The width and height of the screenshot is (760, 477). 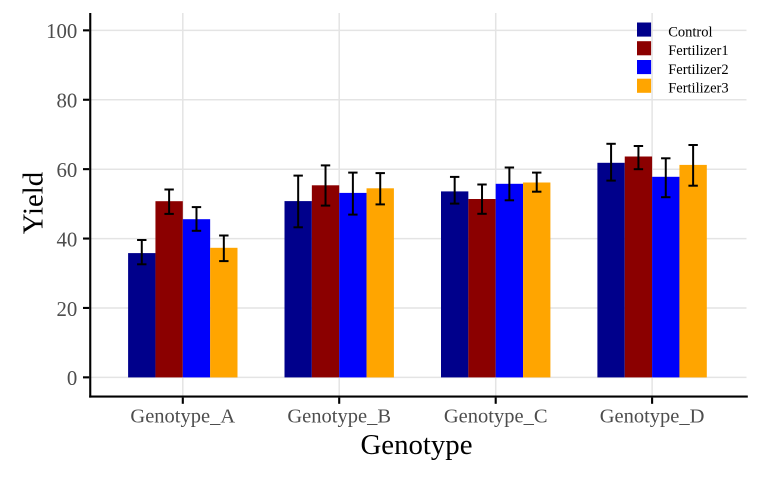 I want to click on svg-text: 100, so click(x=61, y=31).